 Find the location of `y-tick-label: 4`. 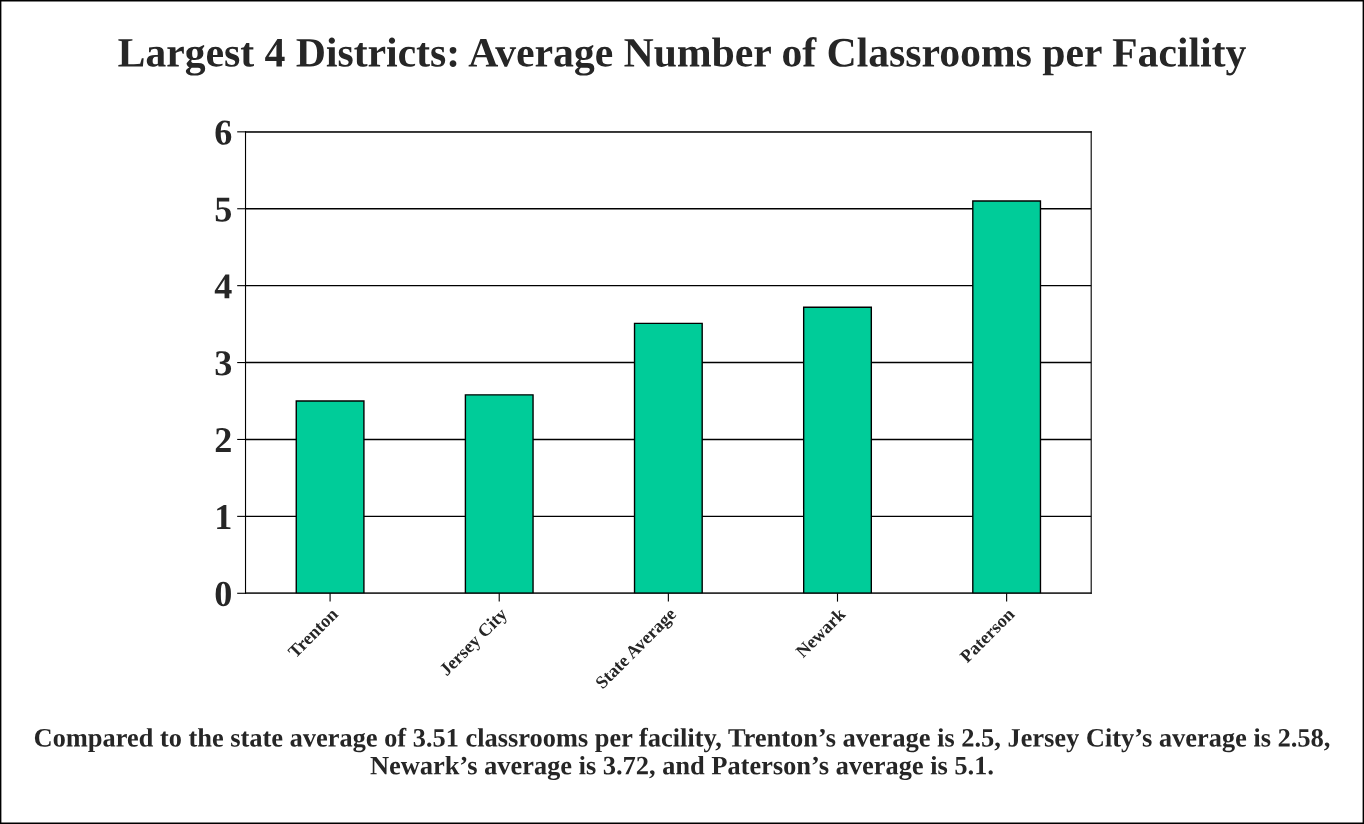

y-tick-label: 4 is located at coordinates (223, 286).